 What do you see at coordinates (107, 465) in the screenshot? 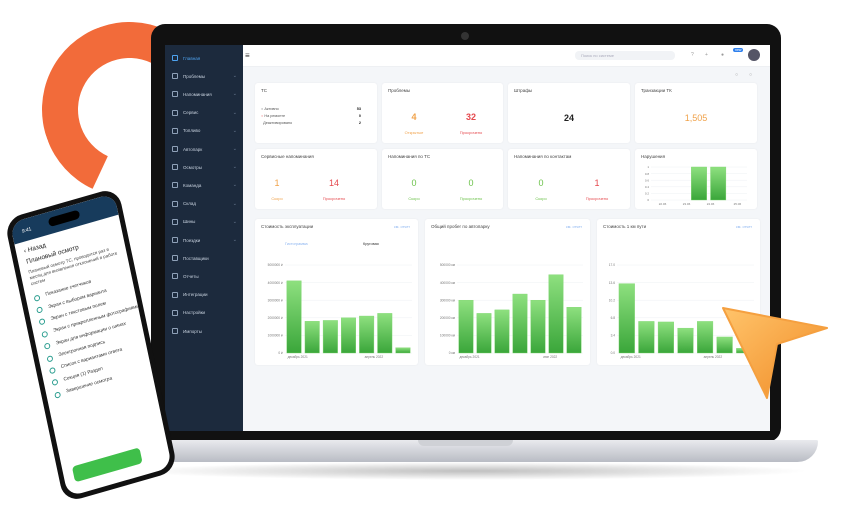
I see `start-button` at bounding box center [107, 465].